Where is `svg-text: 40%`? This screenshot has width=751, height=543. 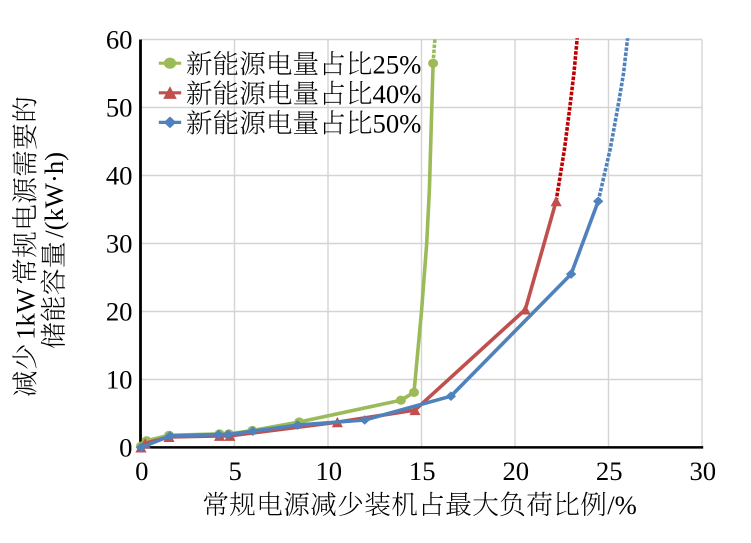
svg-text: 40% is located at coordinates (397, 94).